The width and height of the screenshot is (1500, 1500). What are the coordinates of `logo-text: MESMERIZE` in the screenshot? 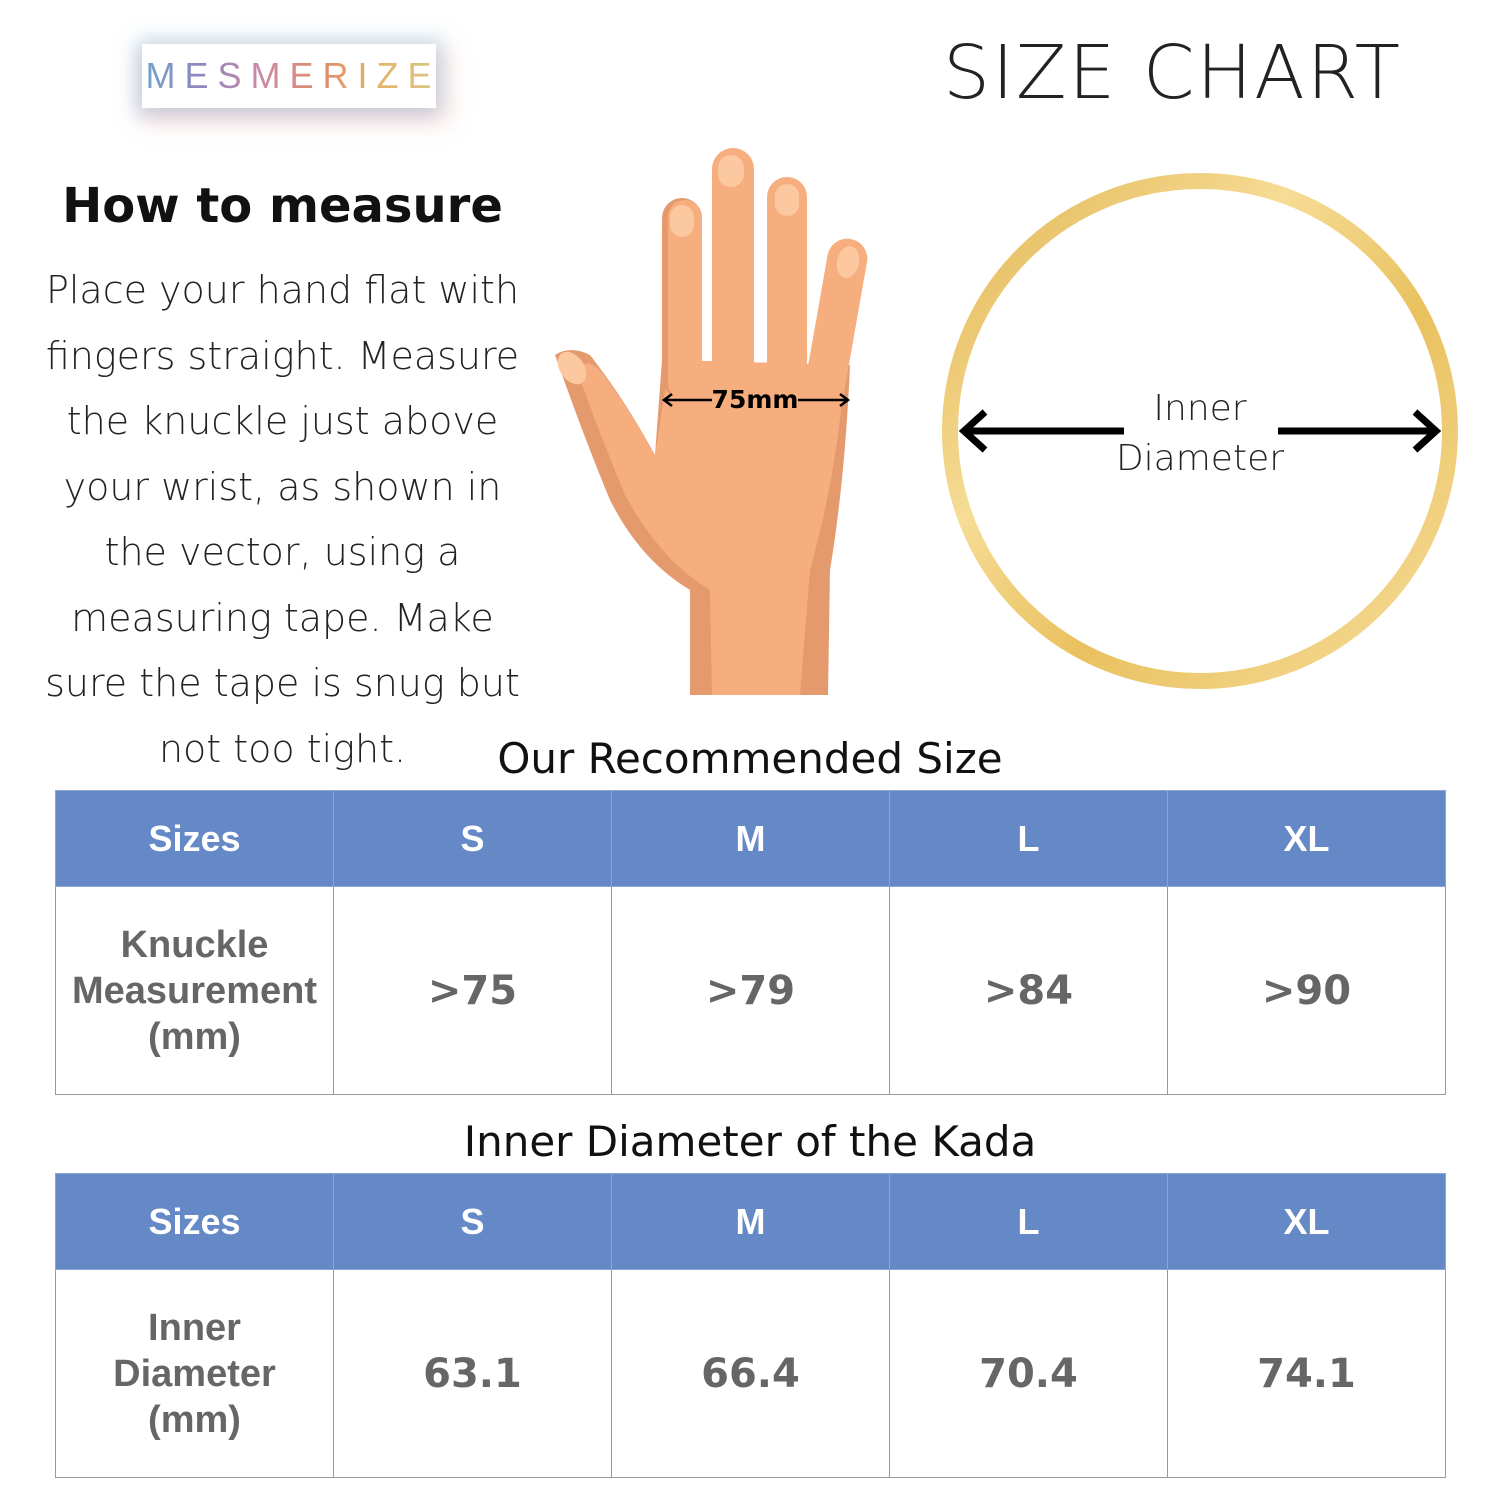 It's located at (289, 76).